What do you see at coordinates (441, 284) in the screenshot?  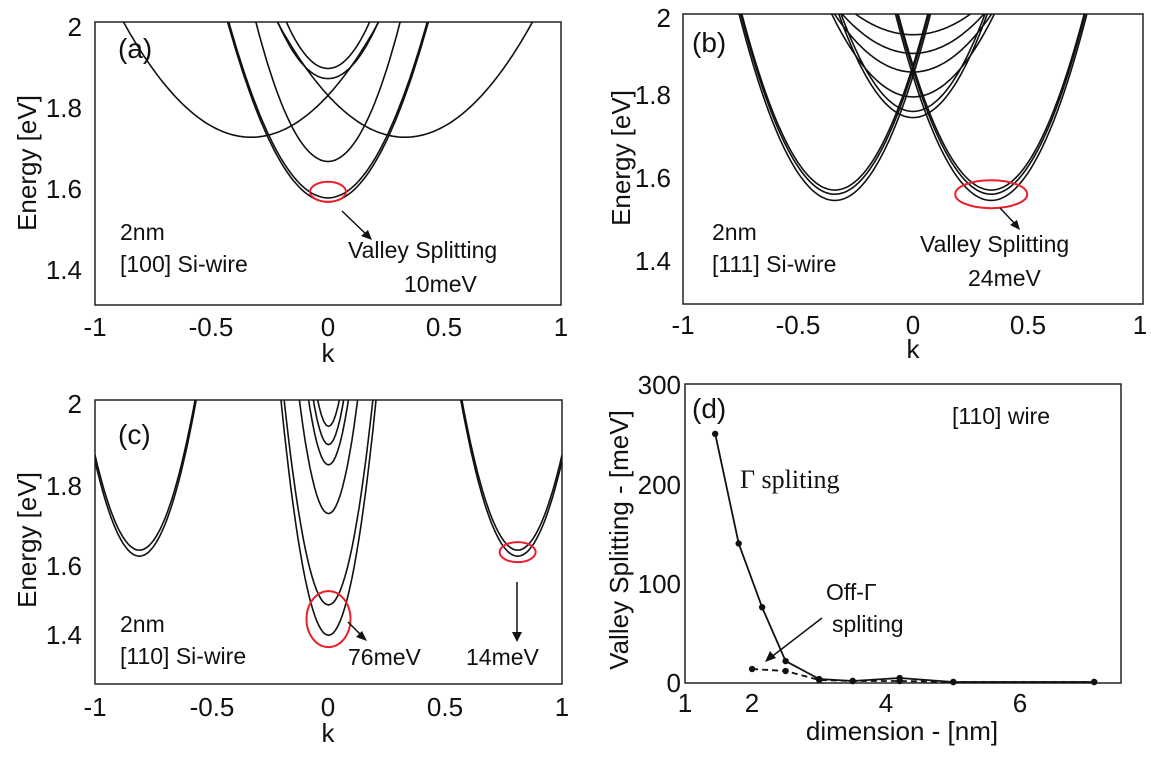 I see `panel-a-splitting-value: 10meV` at bounding box center [441, 284].